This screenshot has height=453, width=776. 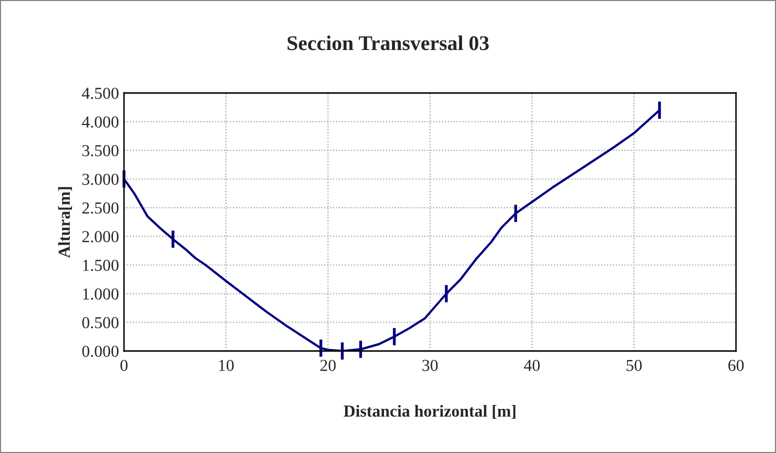 What do you see at coordinates (532, 366) in the screenshot?
I see `x-tick-label: 40` at bounding box center [532, 366].